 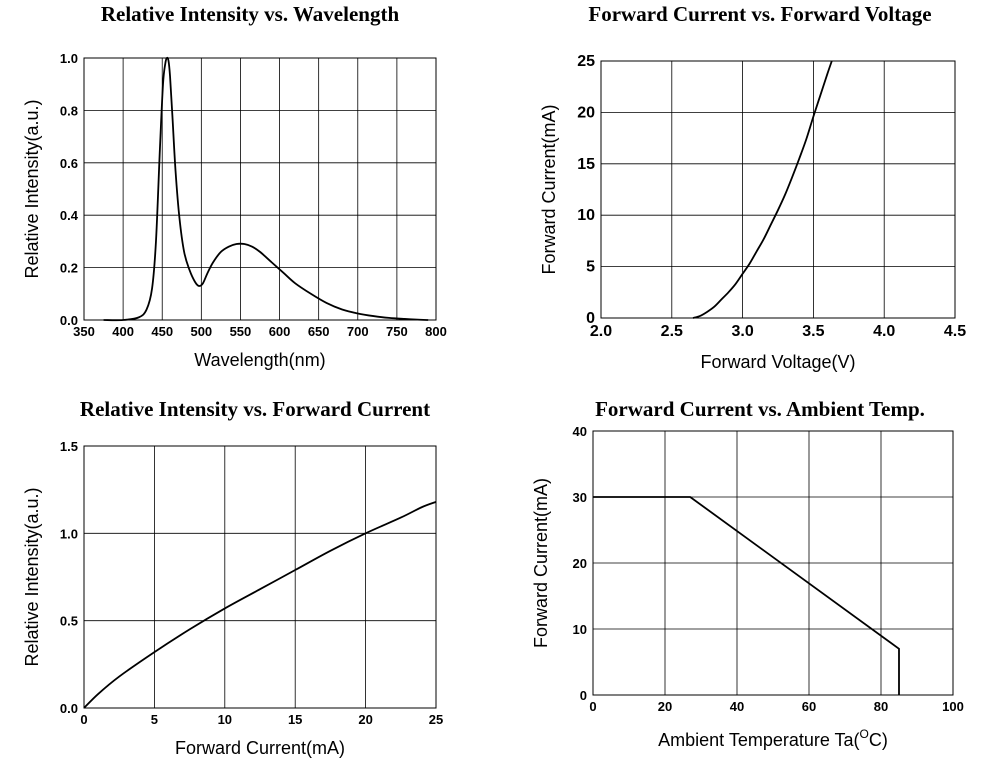 I want to click on y-tick-label: 30, so click(x=580, y=497).